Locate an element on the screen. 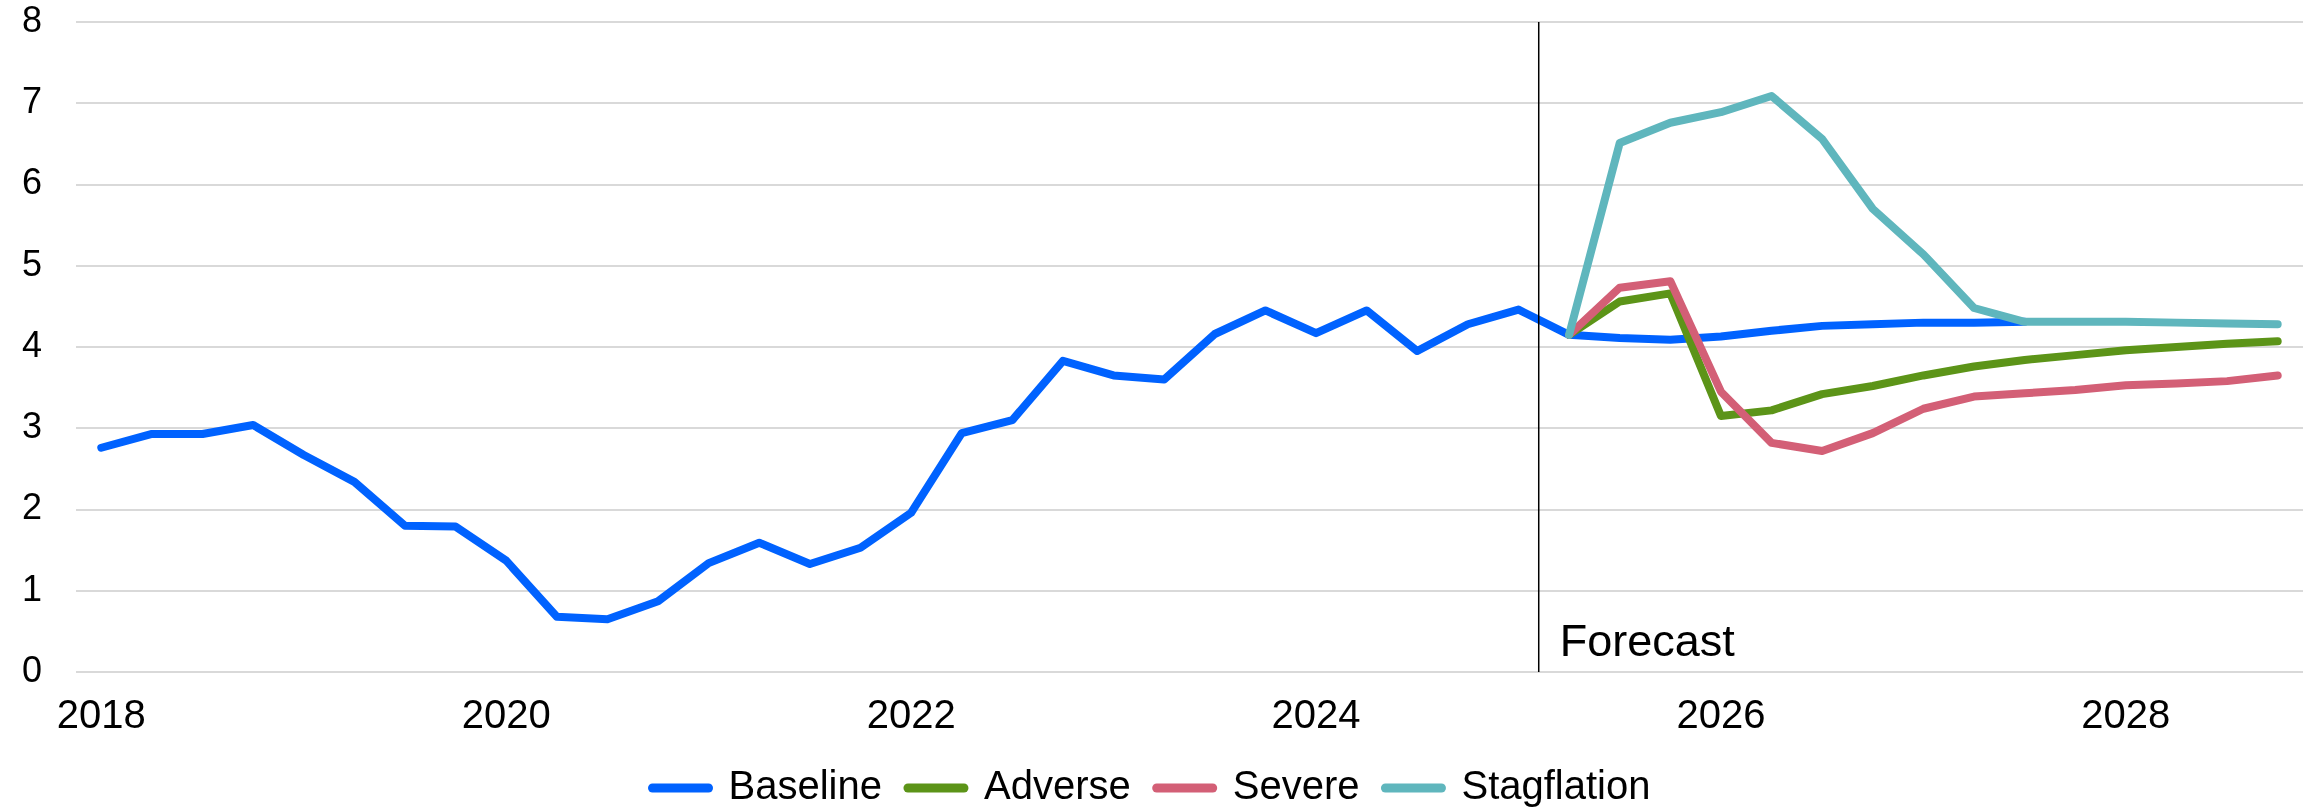 This screenshot has height=807, width=2318. y-tick-label: 5 is located at coordinates (31, 263).